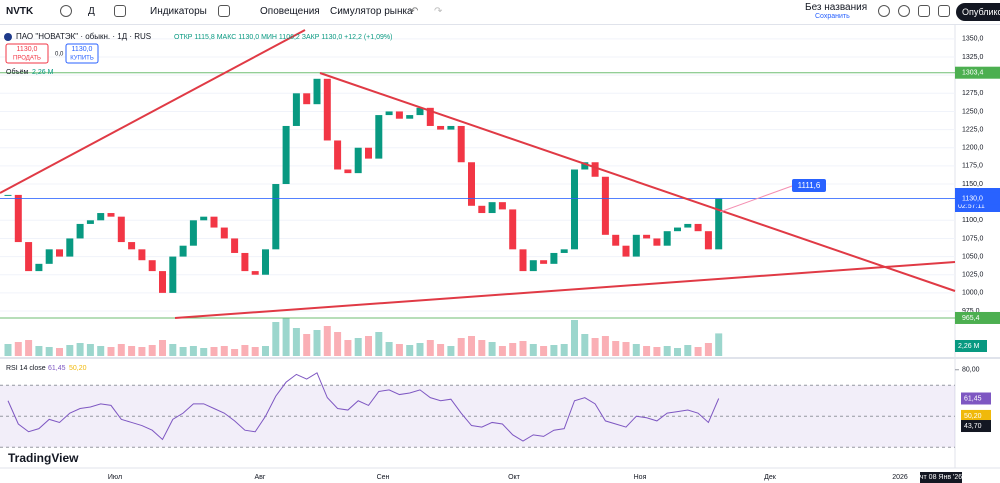  What do you see at coordinates (972, 198) in the screenshot?
I see `price-marker-label: 1130,0` at bounding box center [972, 198].